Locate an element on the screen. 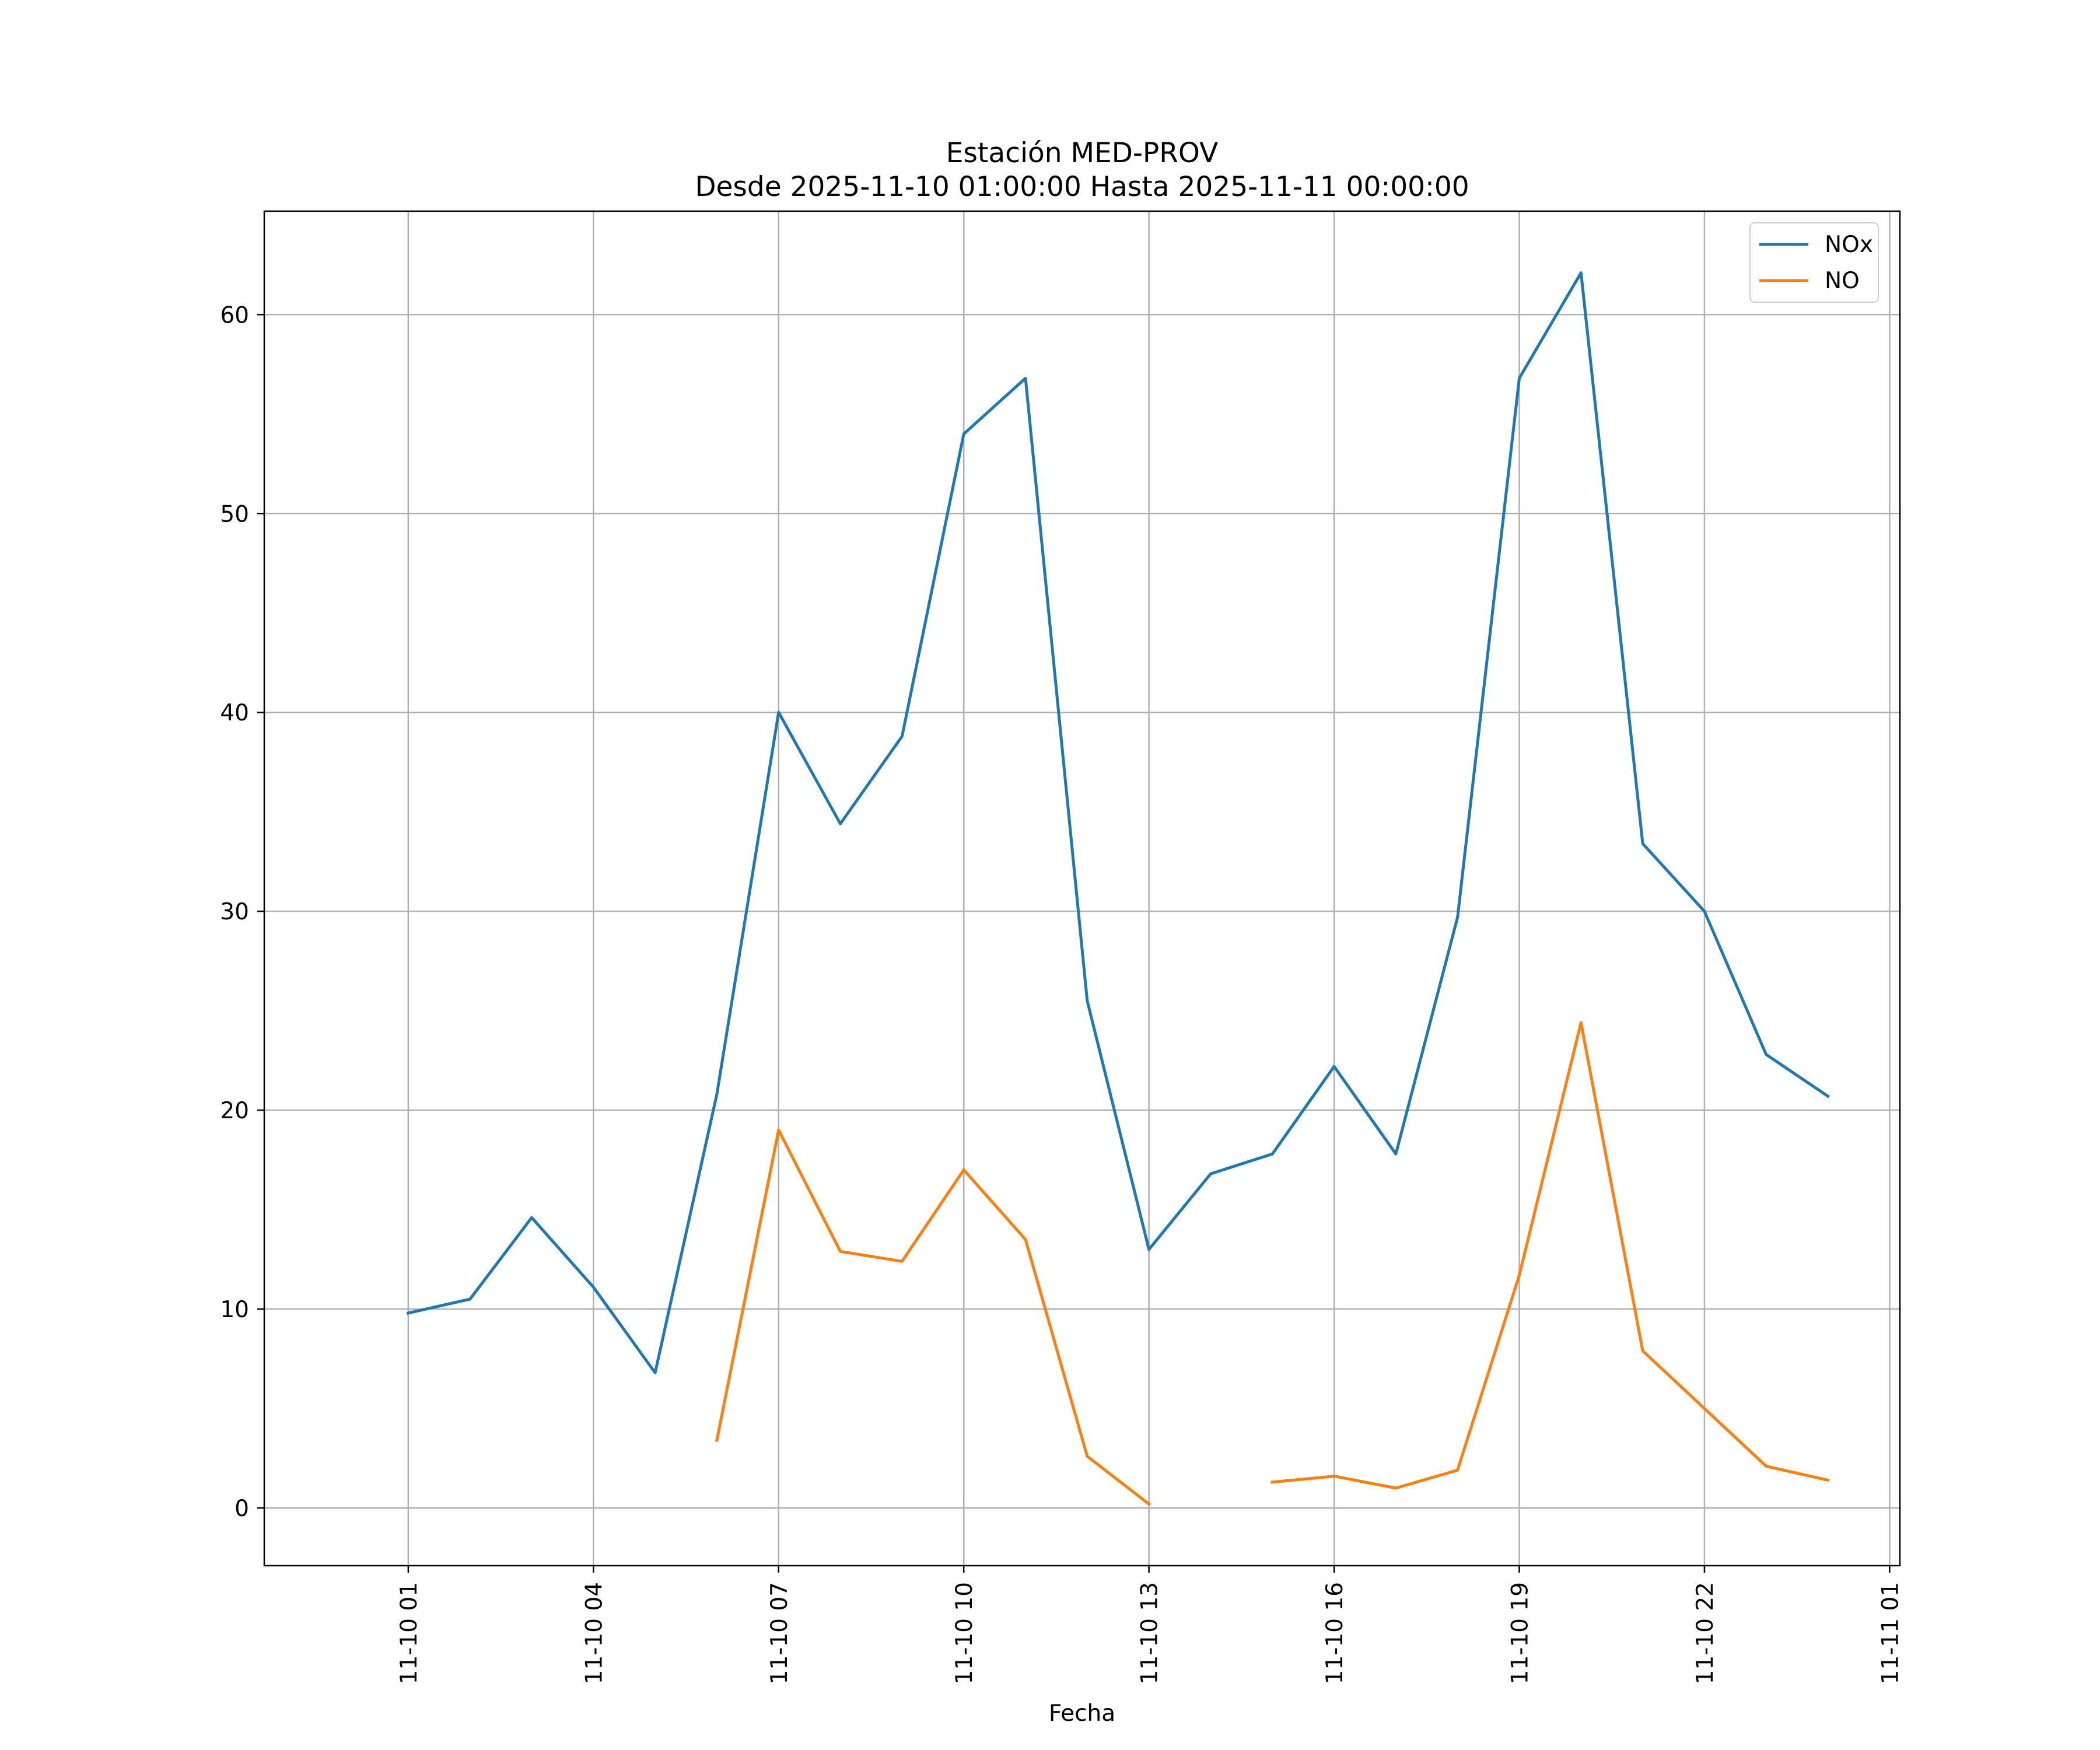  legend: NOx NO is located at coordinates (1814, 262).